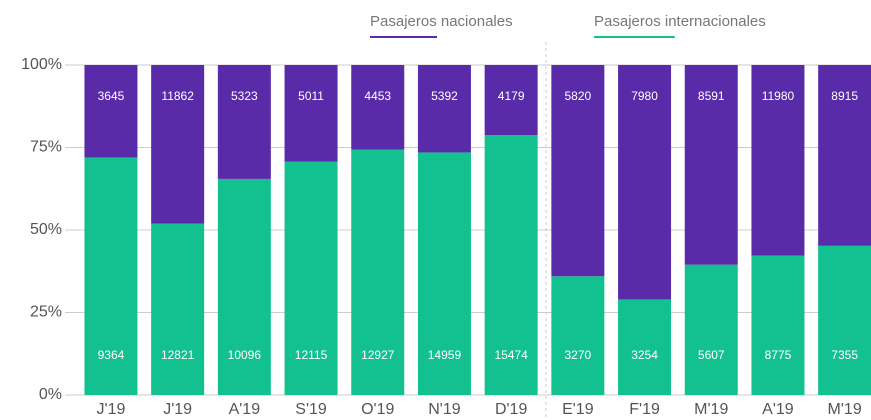  What do you see at coordinates (711, 96) in the screenshot?
I see `value-label: 8591` at bounding box center [711, 96].